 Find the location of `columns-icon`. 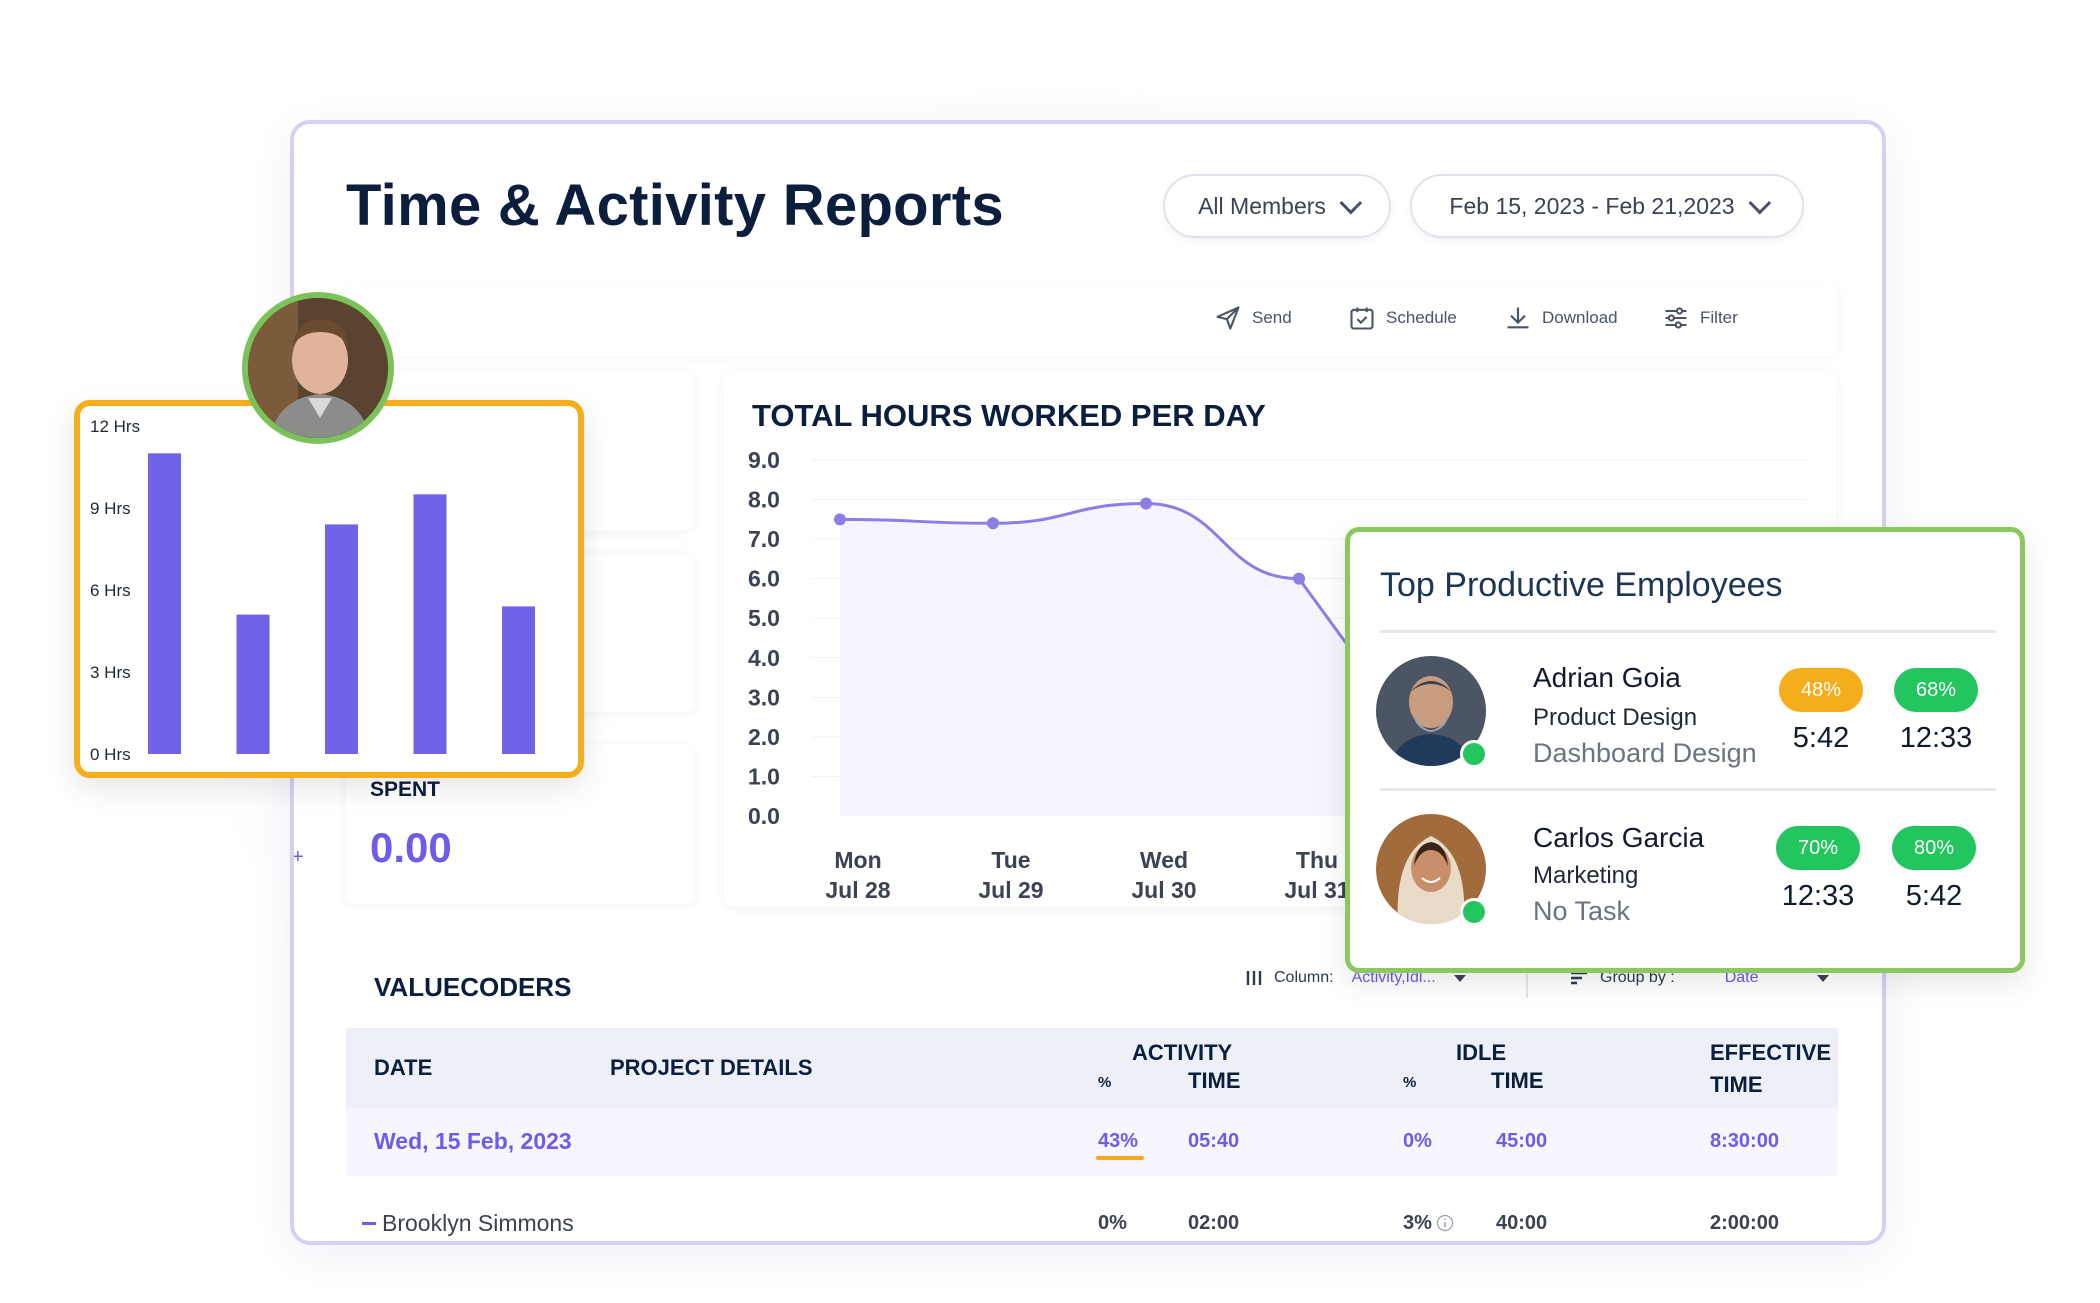

columns-icon is located at coordinates (1254, 978).